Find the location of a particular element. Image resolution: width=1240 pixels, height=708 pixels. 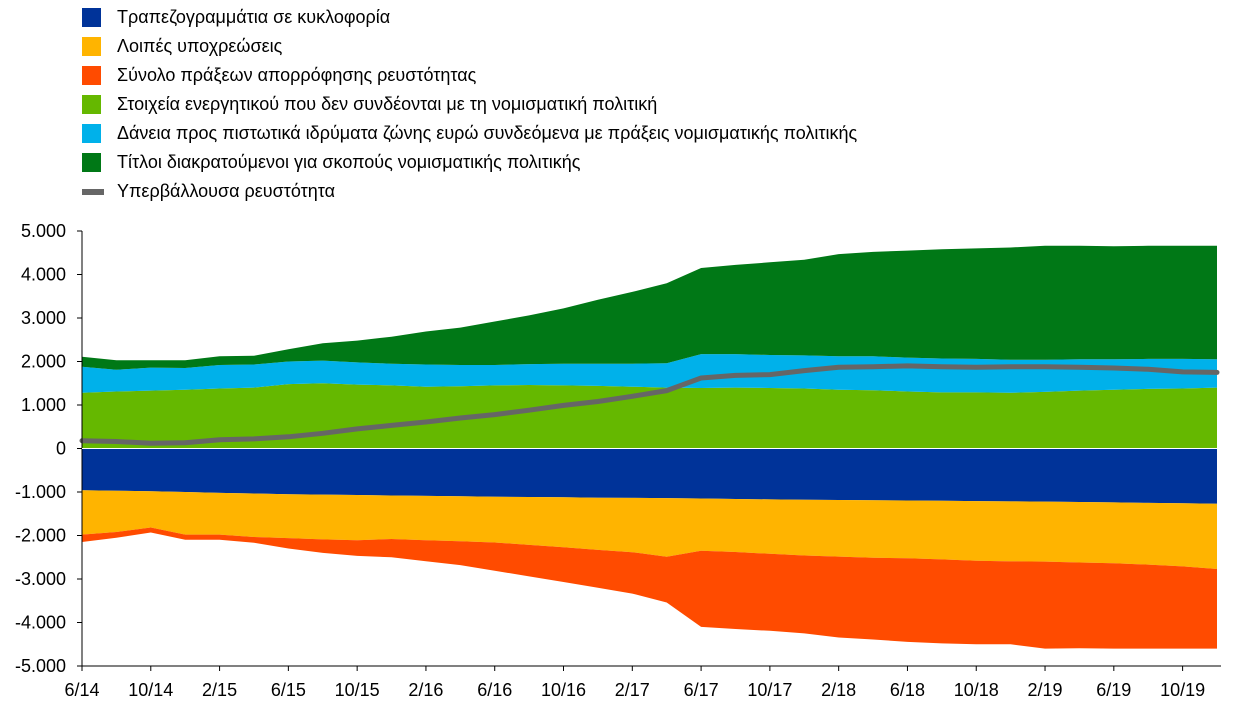

x-tick-label: 10/18 is located at coordinates (976, 690).